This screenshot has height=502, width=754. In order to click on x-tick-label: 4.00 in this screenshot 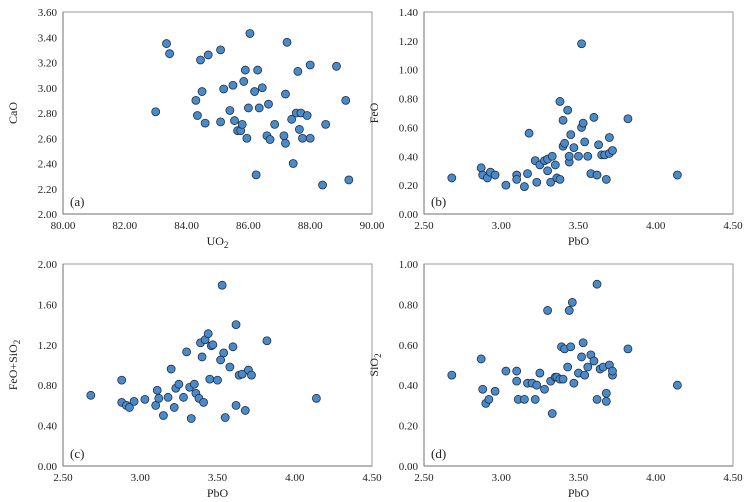, I will do `click(656, 226)`.